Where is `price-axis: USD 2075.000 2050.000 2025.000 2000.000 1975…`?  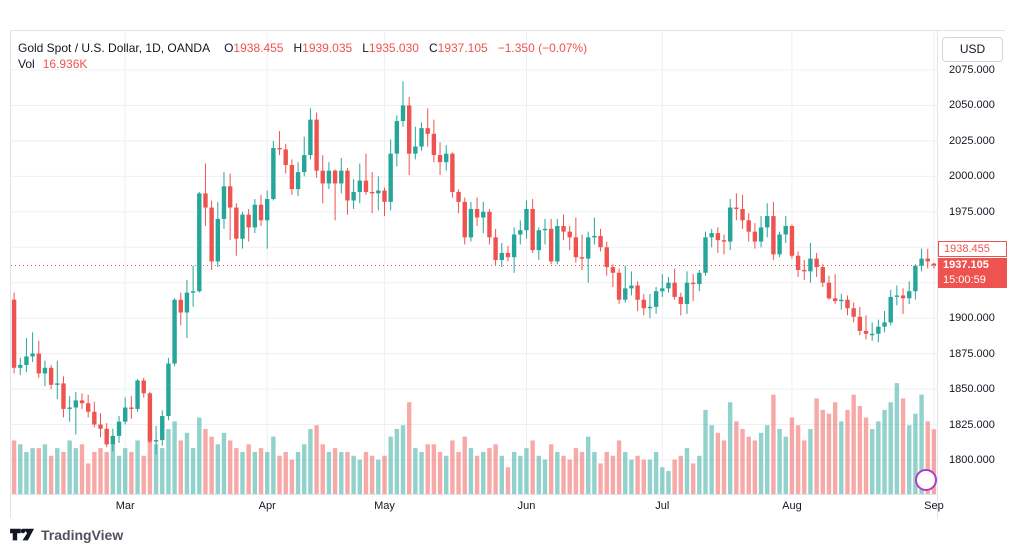
price-axis: USD 2075.000 2050.000 2025.000 2000.000 1975… is located at coordinates (972, 275).